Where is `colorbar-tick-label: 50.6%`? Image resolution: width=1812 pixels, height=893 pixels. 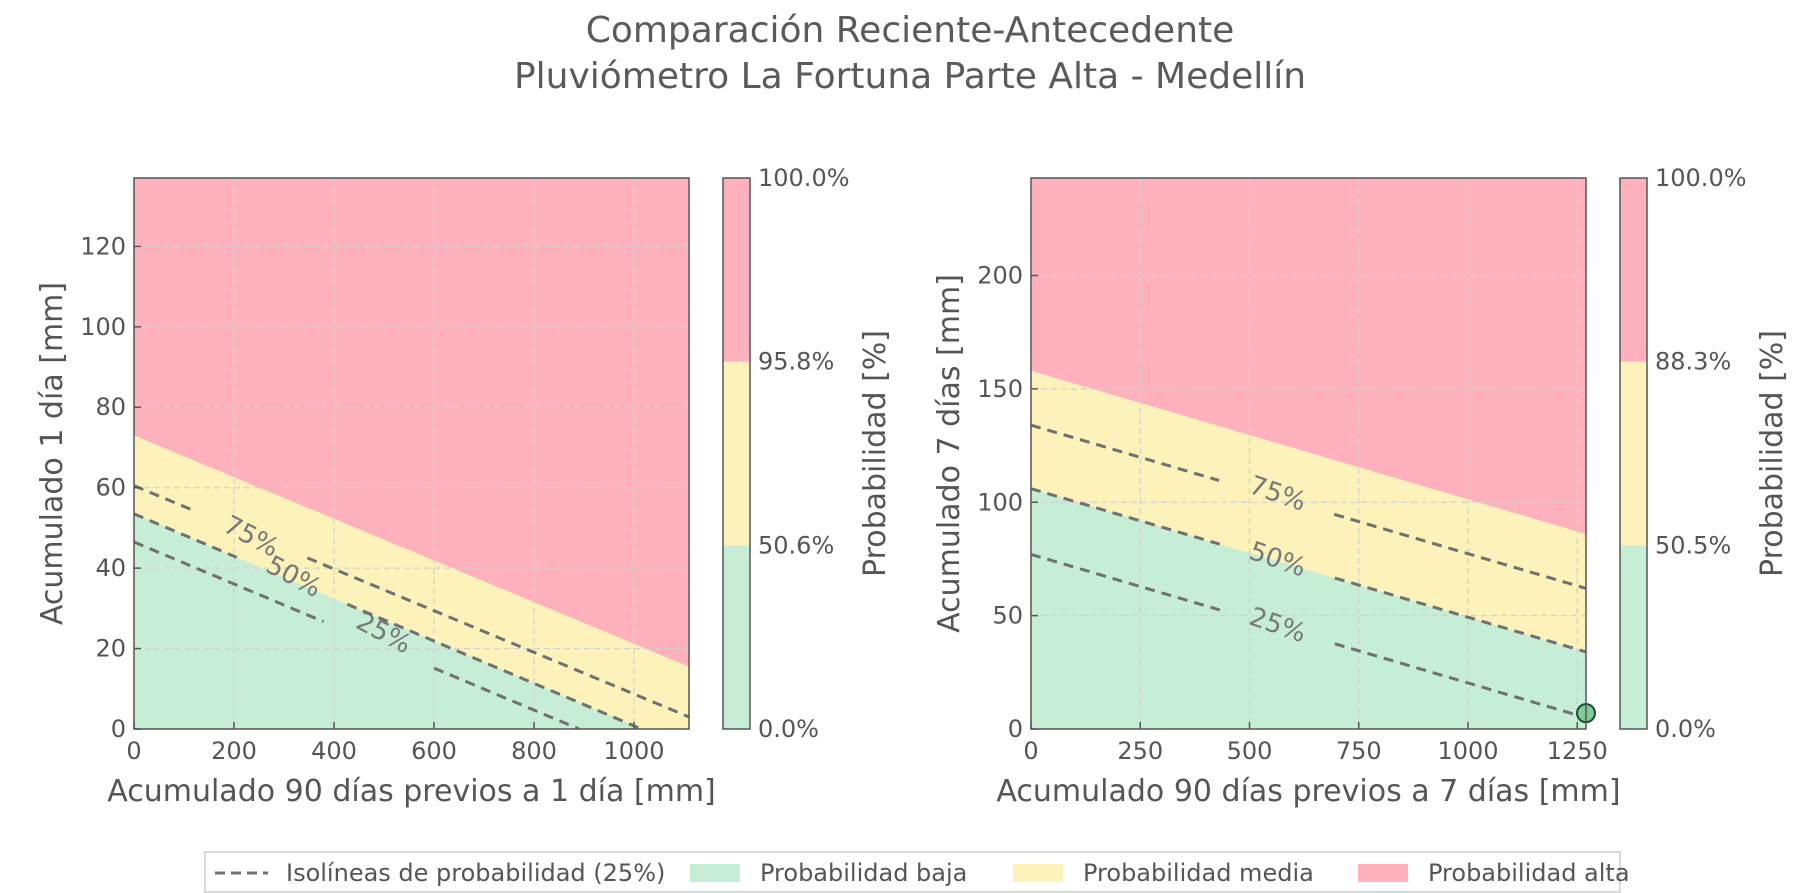 colorbar-tick-label: 50.6% is located at coordinates (796, 545).